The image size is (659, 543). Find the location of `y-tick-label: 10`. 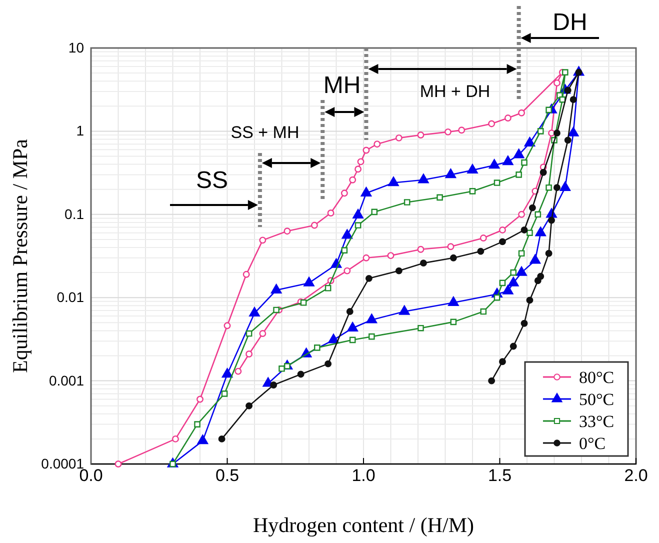

y-tick-label: 10 is located at coordinates (76, 47).